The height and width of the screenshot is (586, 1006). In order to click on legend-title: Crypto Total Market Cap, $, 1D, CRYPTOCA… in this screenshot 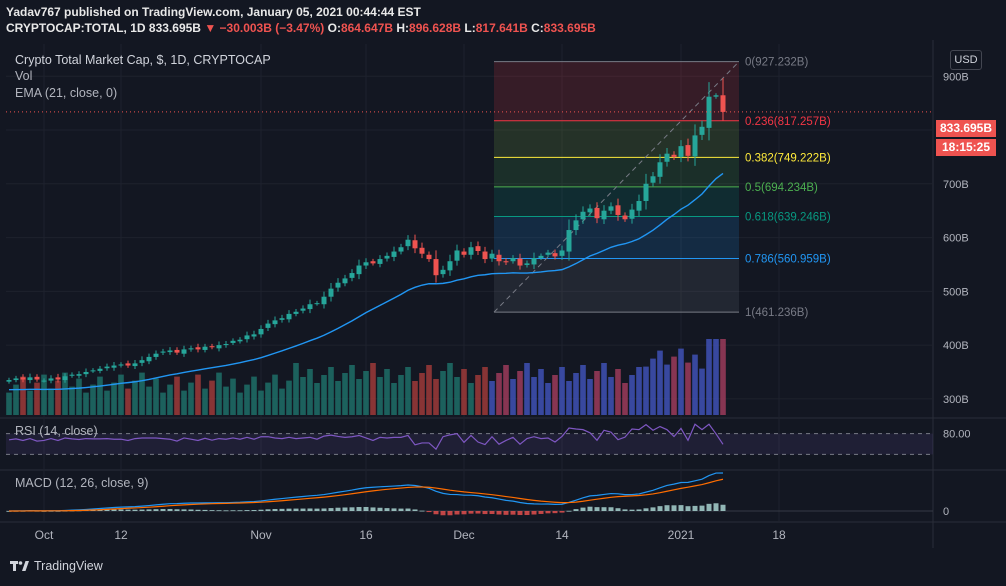, I will do `click(143, 60)`.